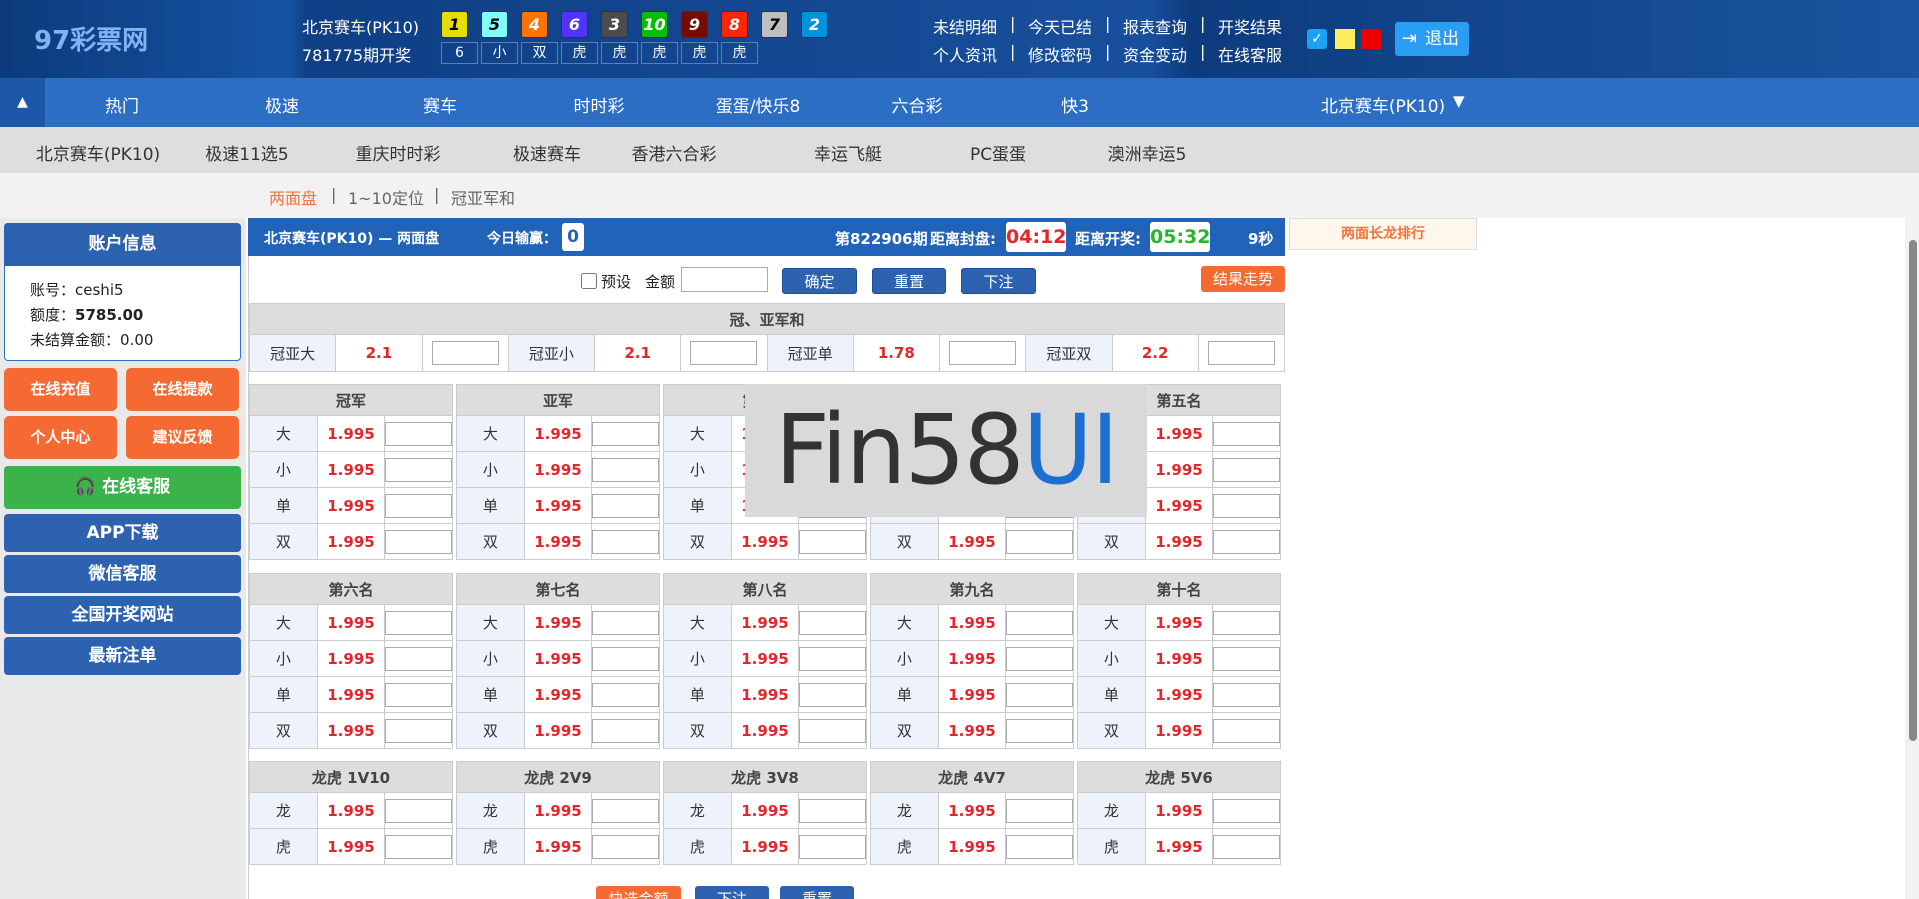 This screenshot has width=1919, height=899. What do you see at coordinates (22, 102) in the screenshot?
I see `collapse-button: ▲` at bounding box center [22, 102].